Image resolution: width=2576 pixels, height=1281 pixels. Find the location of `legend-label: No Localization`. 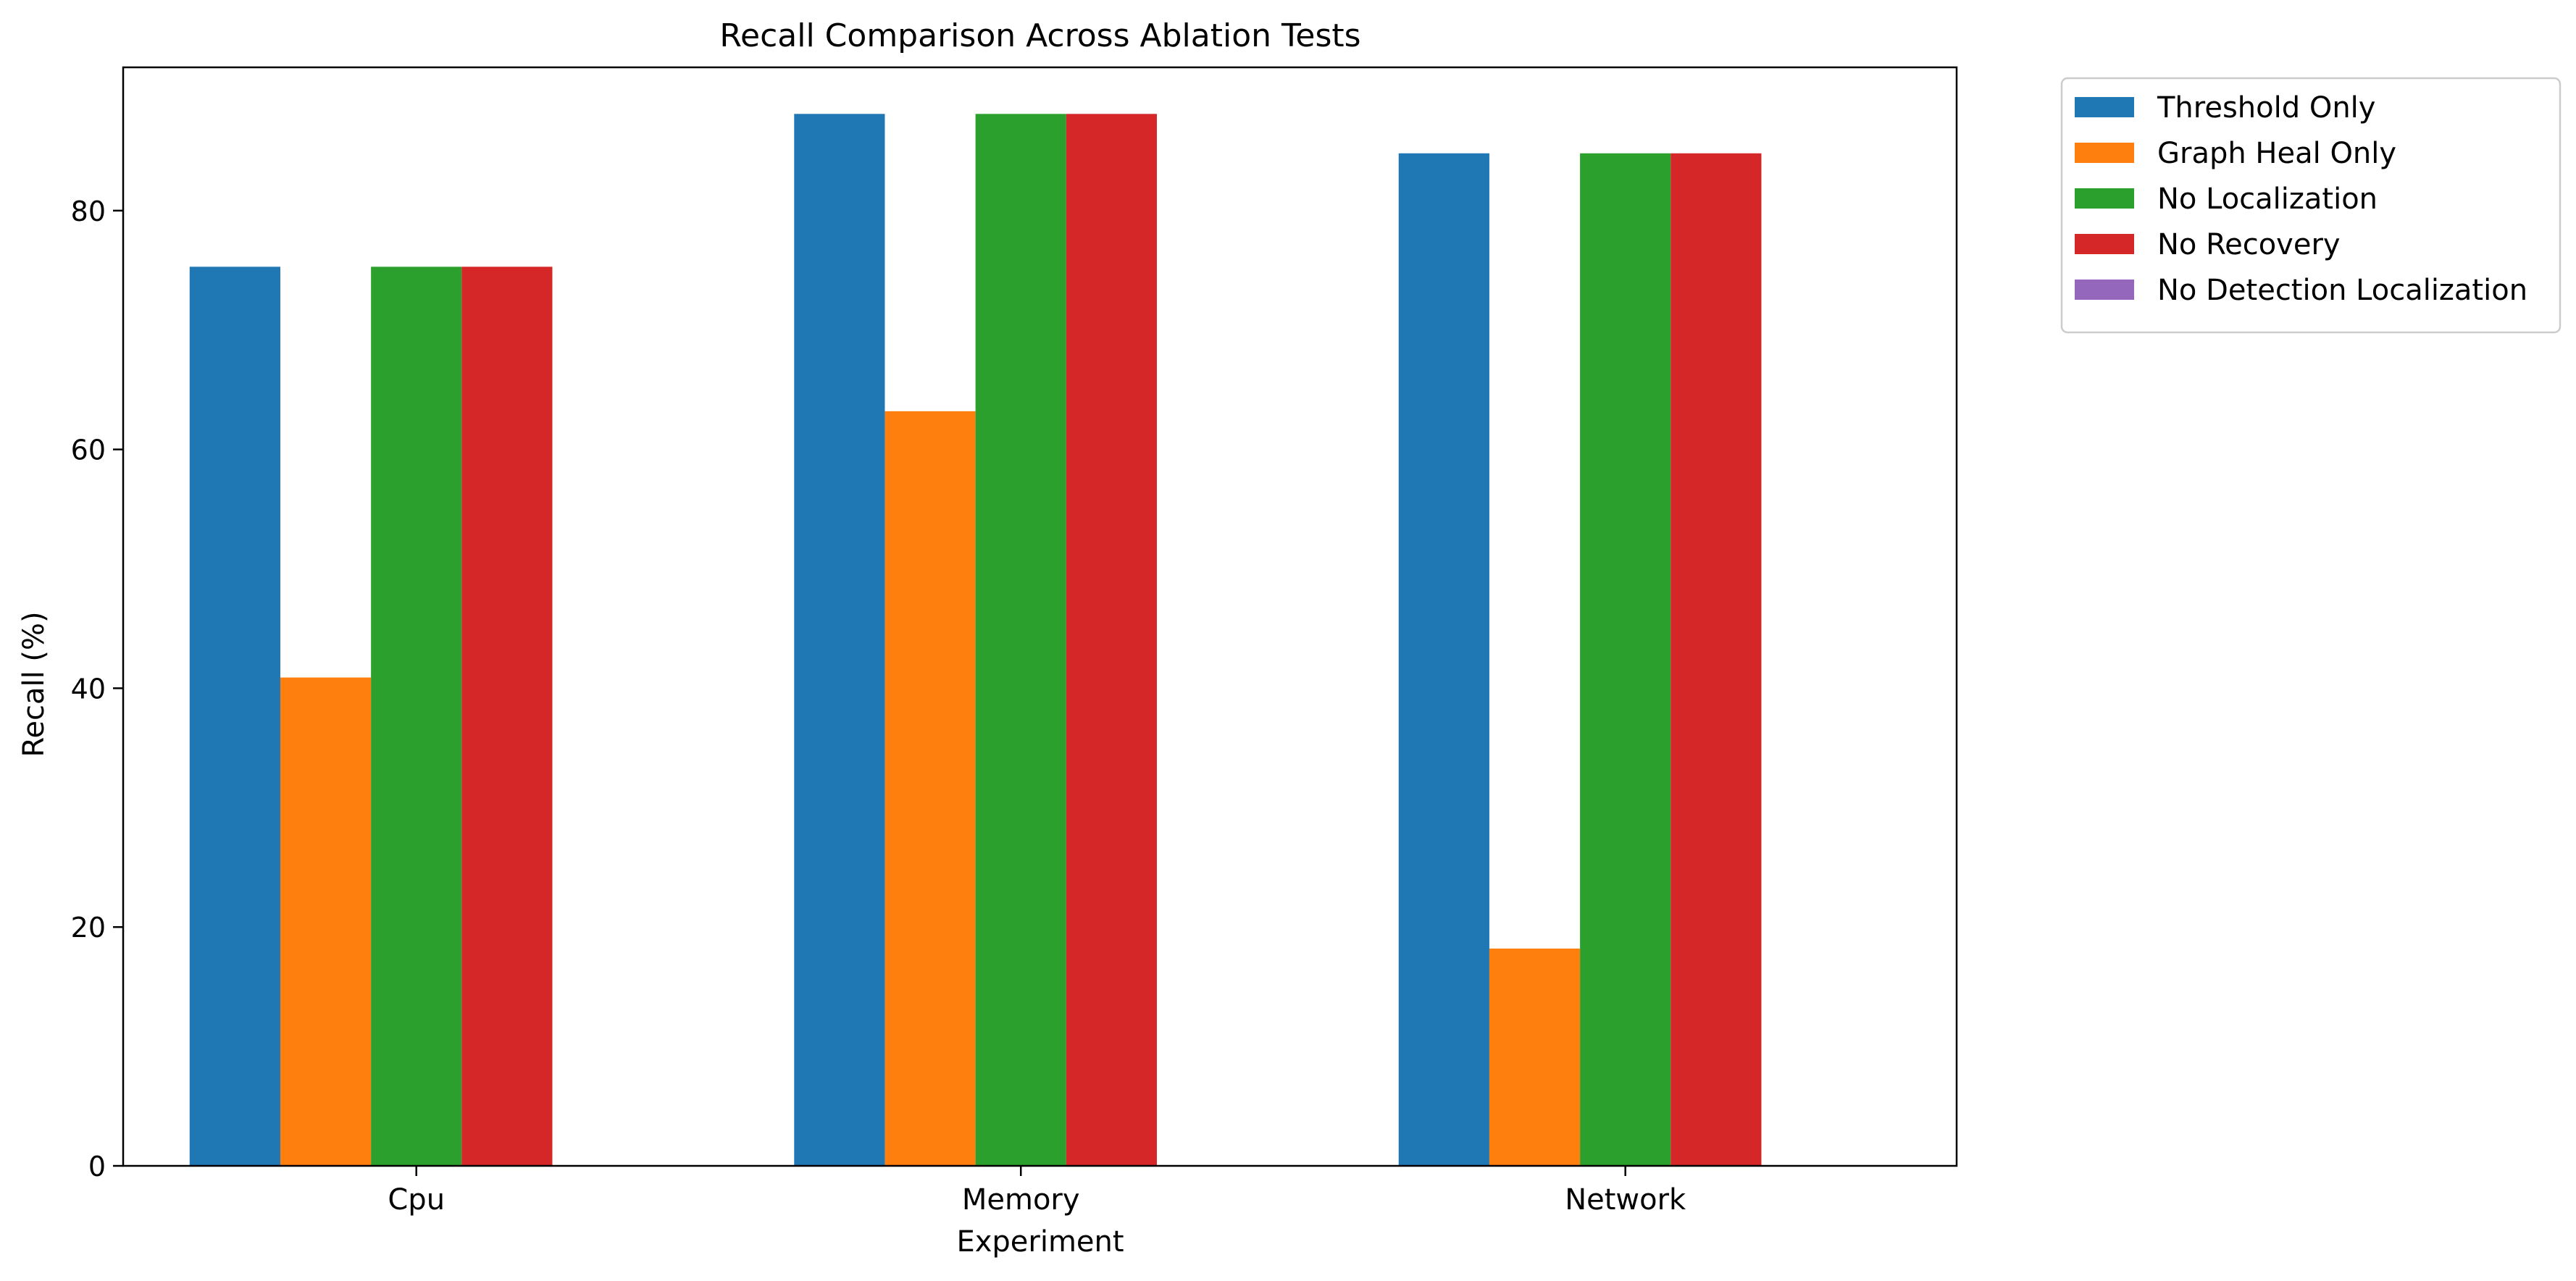

legend-label: No Localization is located at coordinates (2267, 199).